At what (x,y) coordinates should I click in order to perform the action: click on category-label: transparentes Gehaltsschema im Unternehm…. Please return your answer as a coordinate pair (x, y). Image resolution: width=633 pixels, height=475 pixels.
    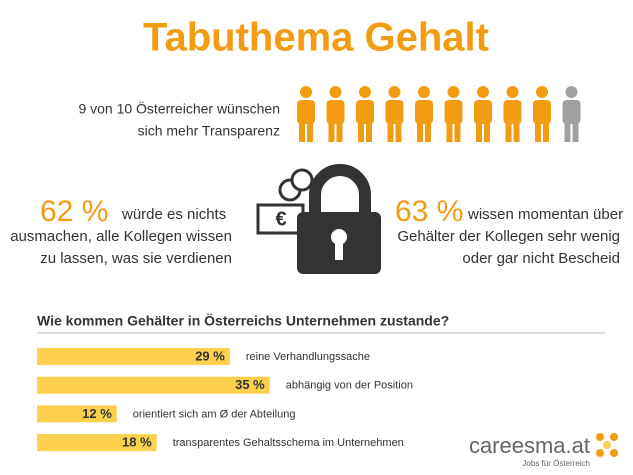
    Looking at the image, I should click on (288, 443).